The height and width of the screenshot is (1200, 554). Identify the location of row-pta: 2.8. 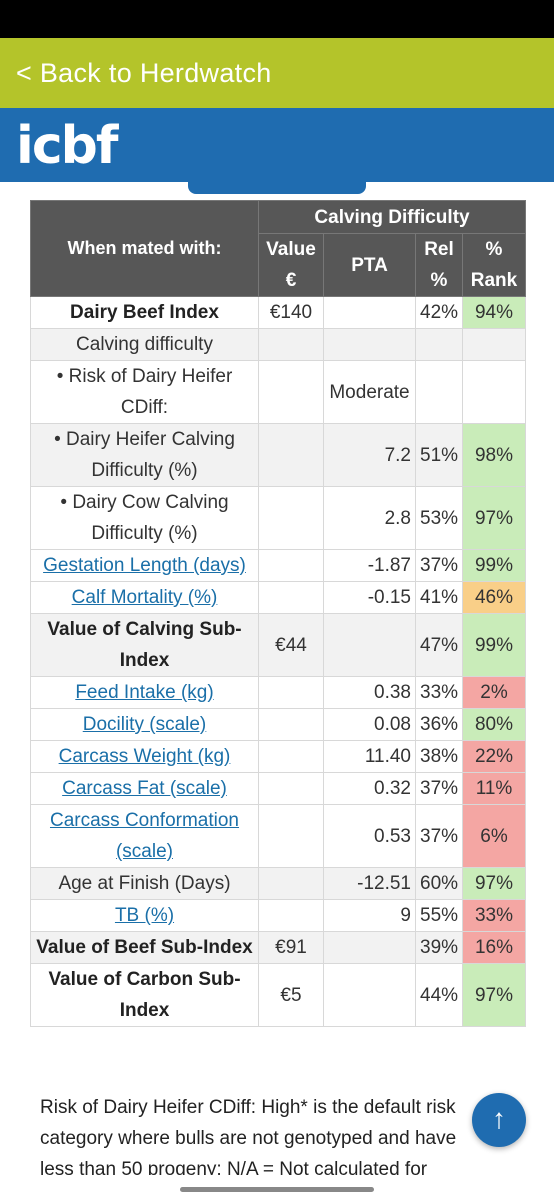
(369, 518).